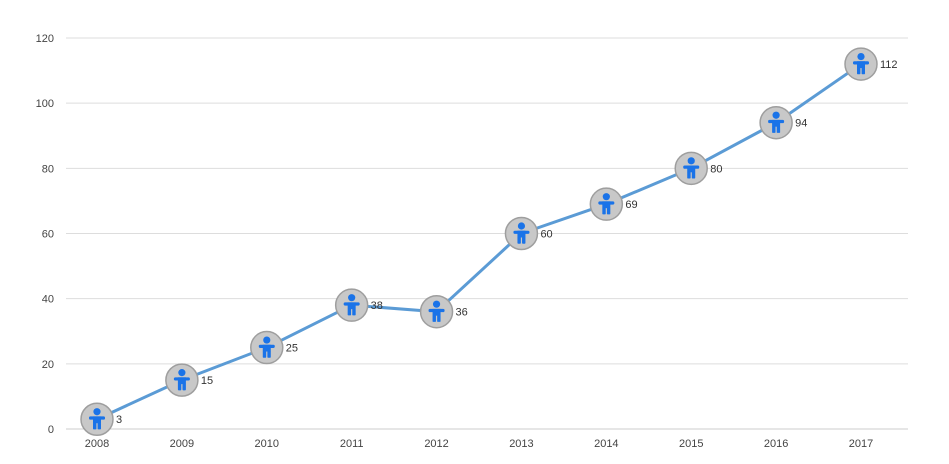 The width and height of the screenshot is (949, 464). What do you see at coordinates (889, 65) in the screenshot?
I see `data-label: 112` at bounding box center [889, 65].